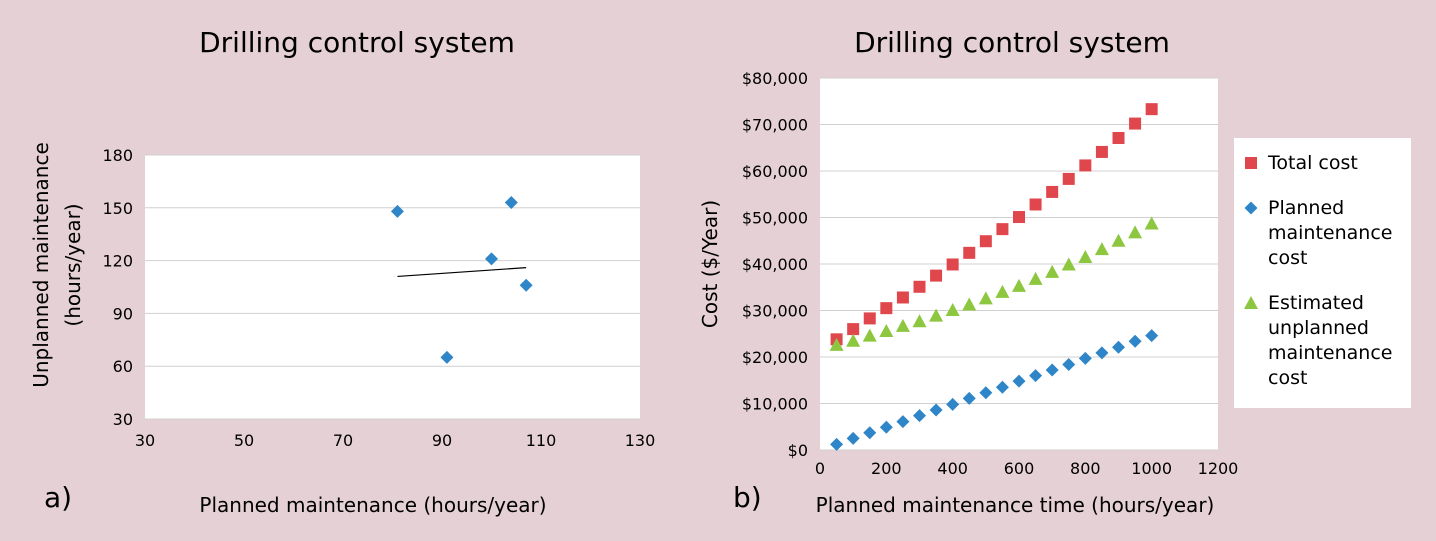 This screenshot has width=1436, height=541. Describe the element at coordinates (1015, 505) in the screenshot. I see `chart-b-x-axis-title: Planned maintenance time (hours/year)` at that location.